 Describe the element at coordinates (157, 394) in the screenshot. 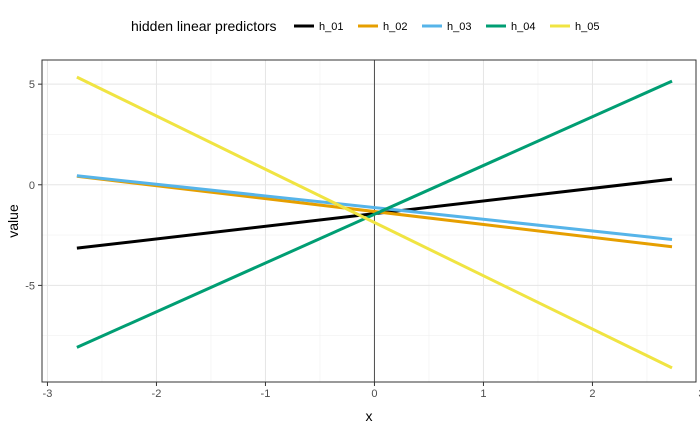

I see `x-tick-label: -2` at that location.